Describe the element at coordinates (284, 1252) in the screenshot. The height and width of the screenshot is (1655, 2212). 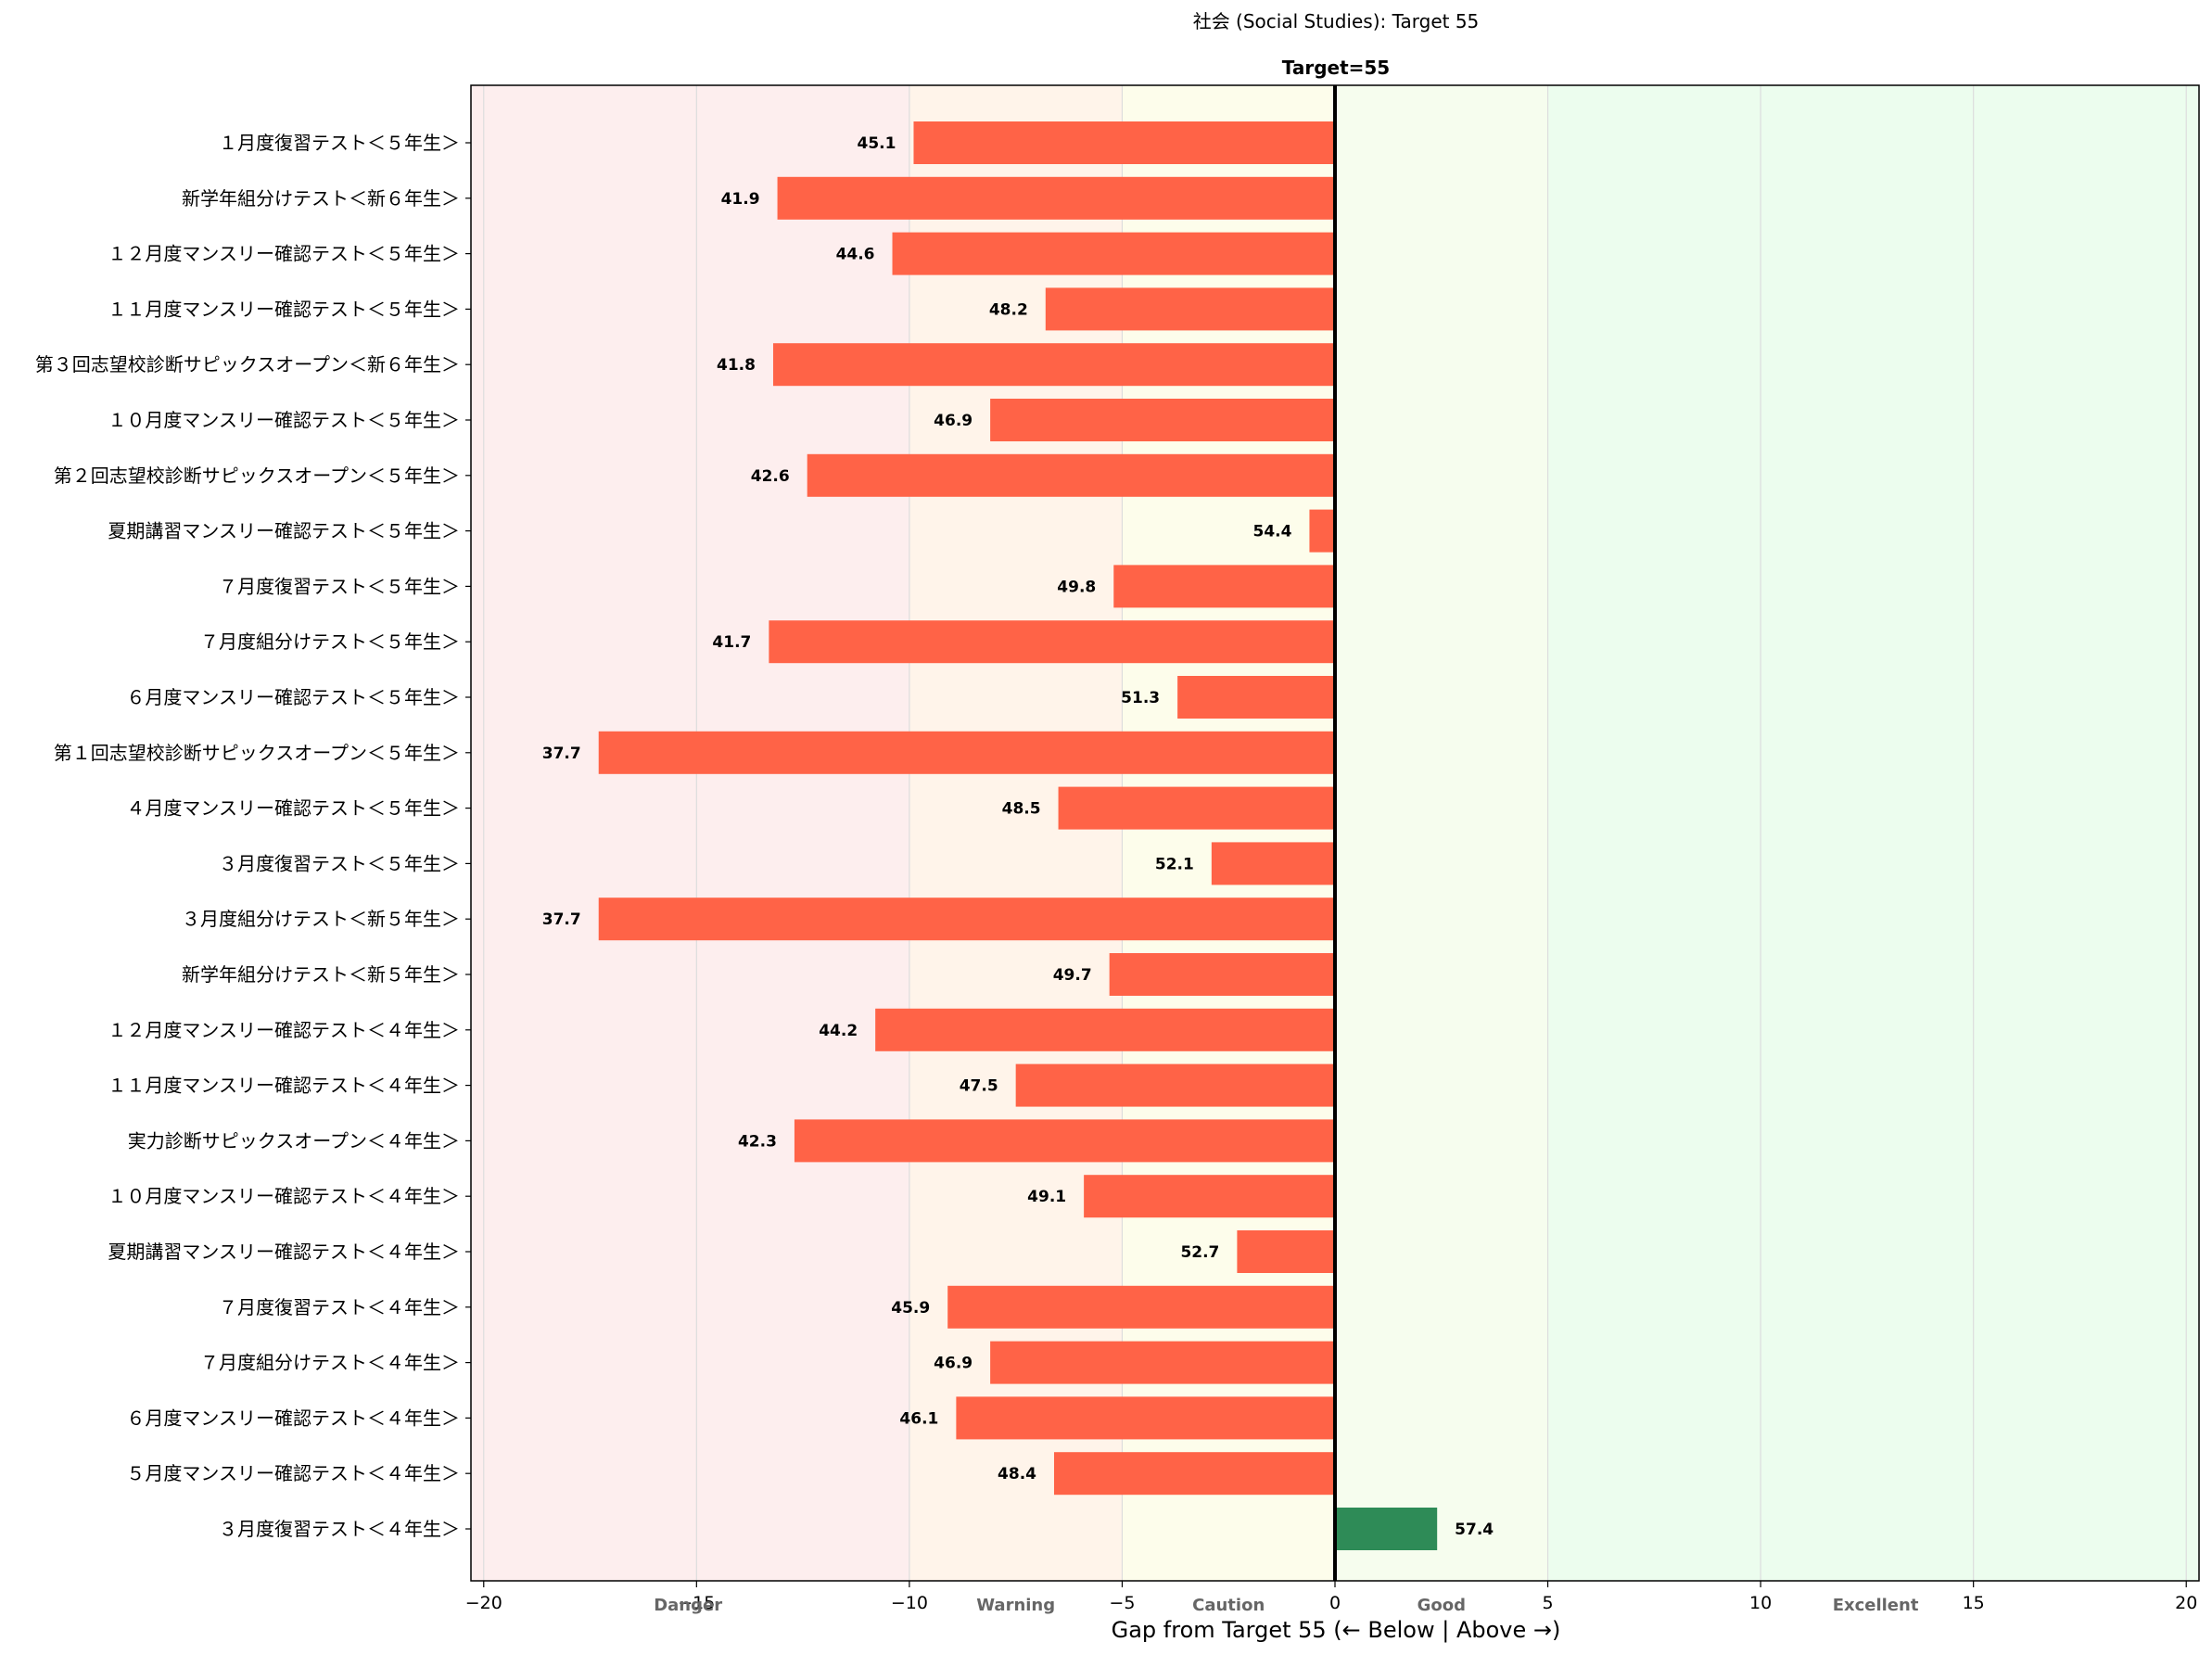
I see `category-label: 夏期講習マンスリー確認テスト＜４年生＞` at that location.